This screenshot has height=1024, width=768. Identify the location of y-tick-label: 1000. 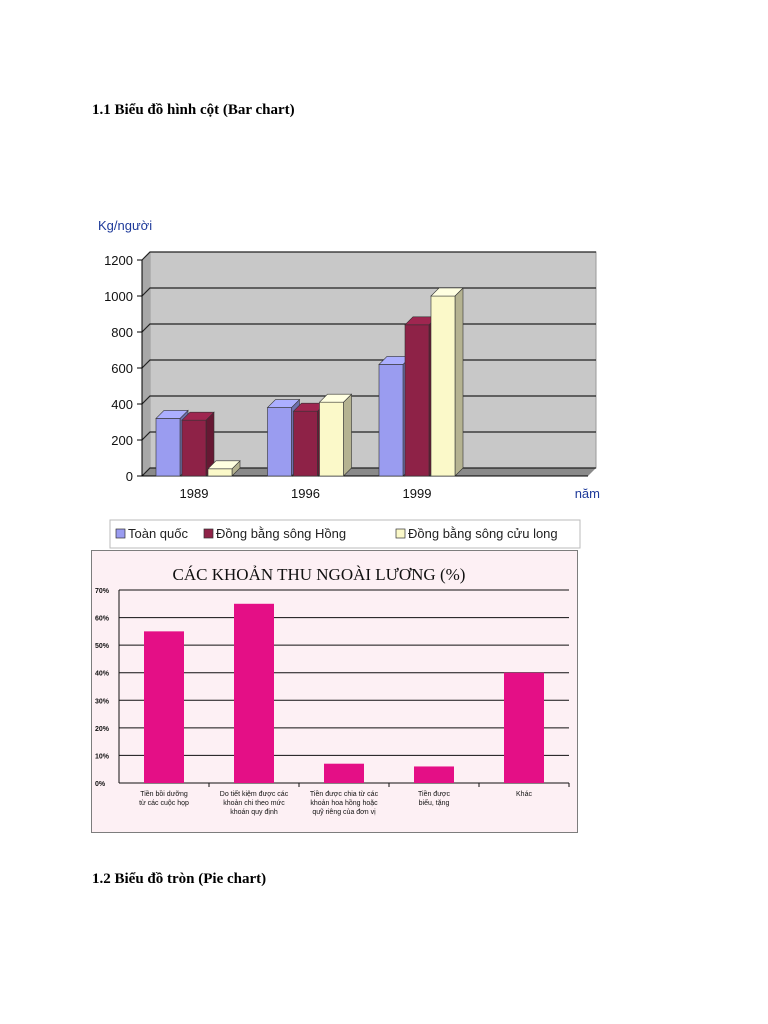
(118, 296).